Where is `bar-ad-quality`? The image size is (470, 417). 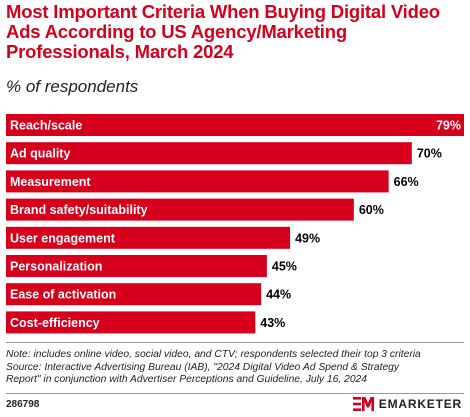
bar-ad-quality is located at coordinates (209, 153).